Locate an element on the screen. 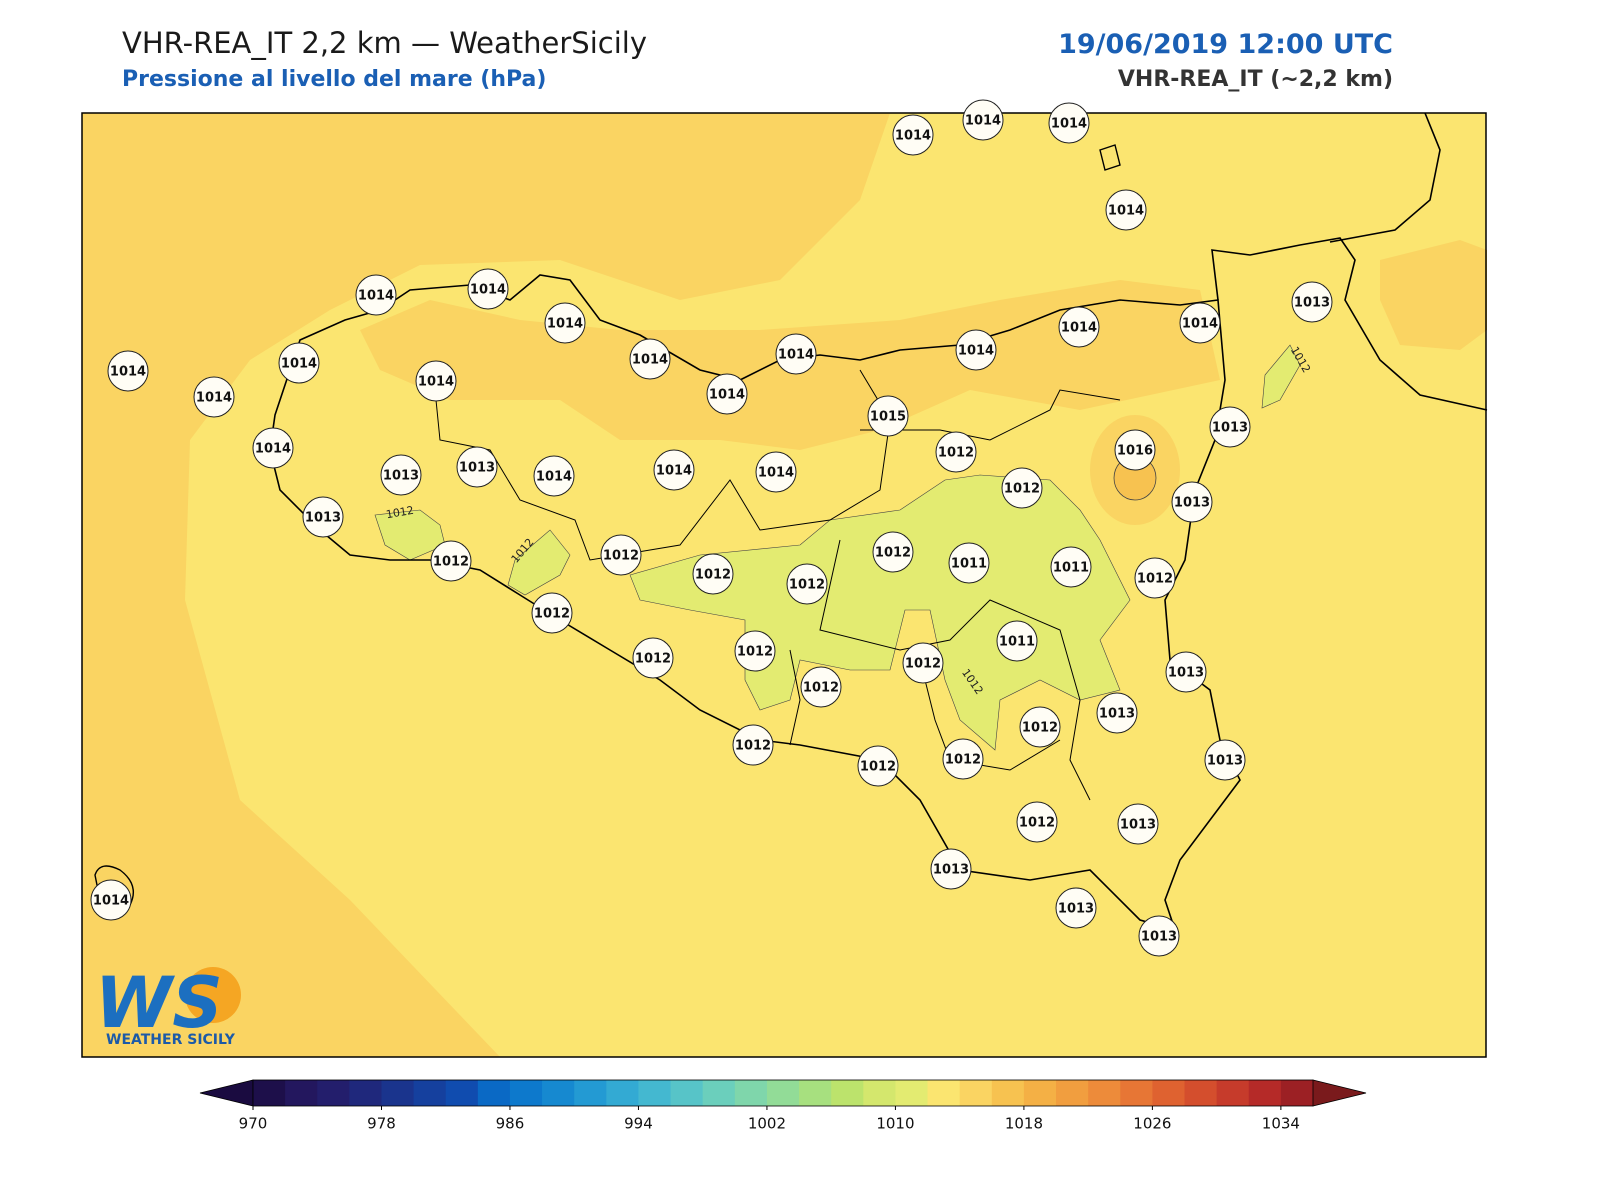 The image size is (1600, 1200). model: VHR-REA_IT (~2,2 km) is located at coordinates (1255, 79).